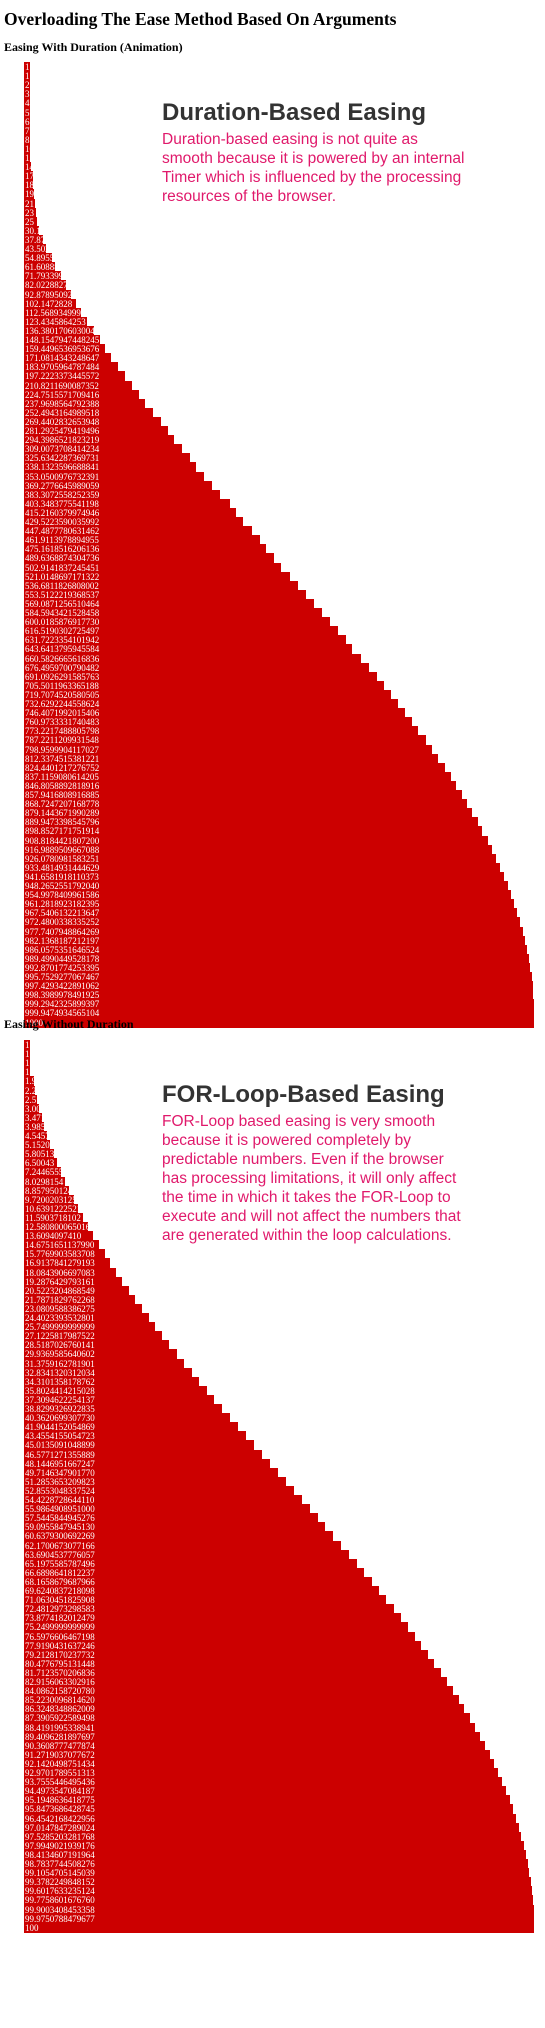 The width and height of the screenshot is (545, 2028). I want to click on easing-bar: 224.7515571709416, so click(81, 394).